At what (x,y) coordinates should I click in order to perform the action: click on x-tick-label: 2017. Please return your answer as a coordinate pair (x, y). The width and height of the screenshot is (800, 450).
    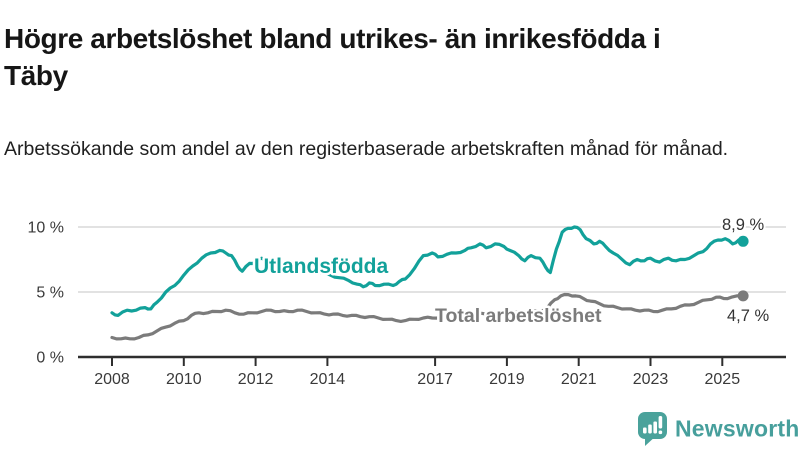
    Looking at the image, I should click on (435, 379).